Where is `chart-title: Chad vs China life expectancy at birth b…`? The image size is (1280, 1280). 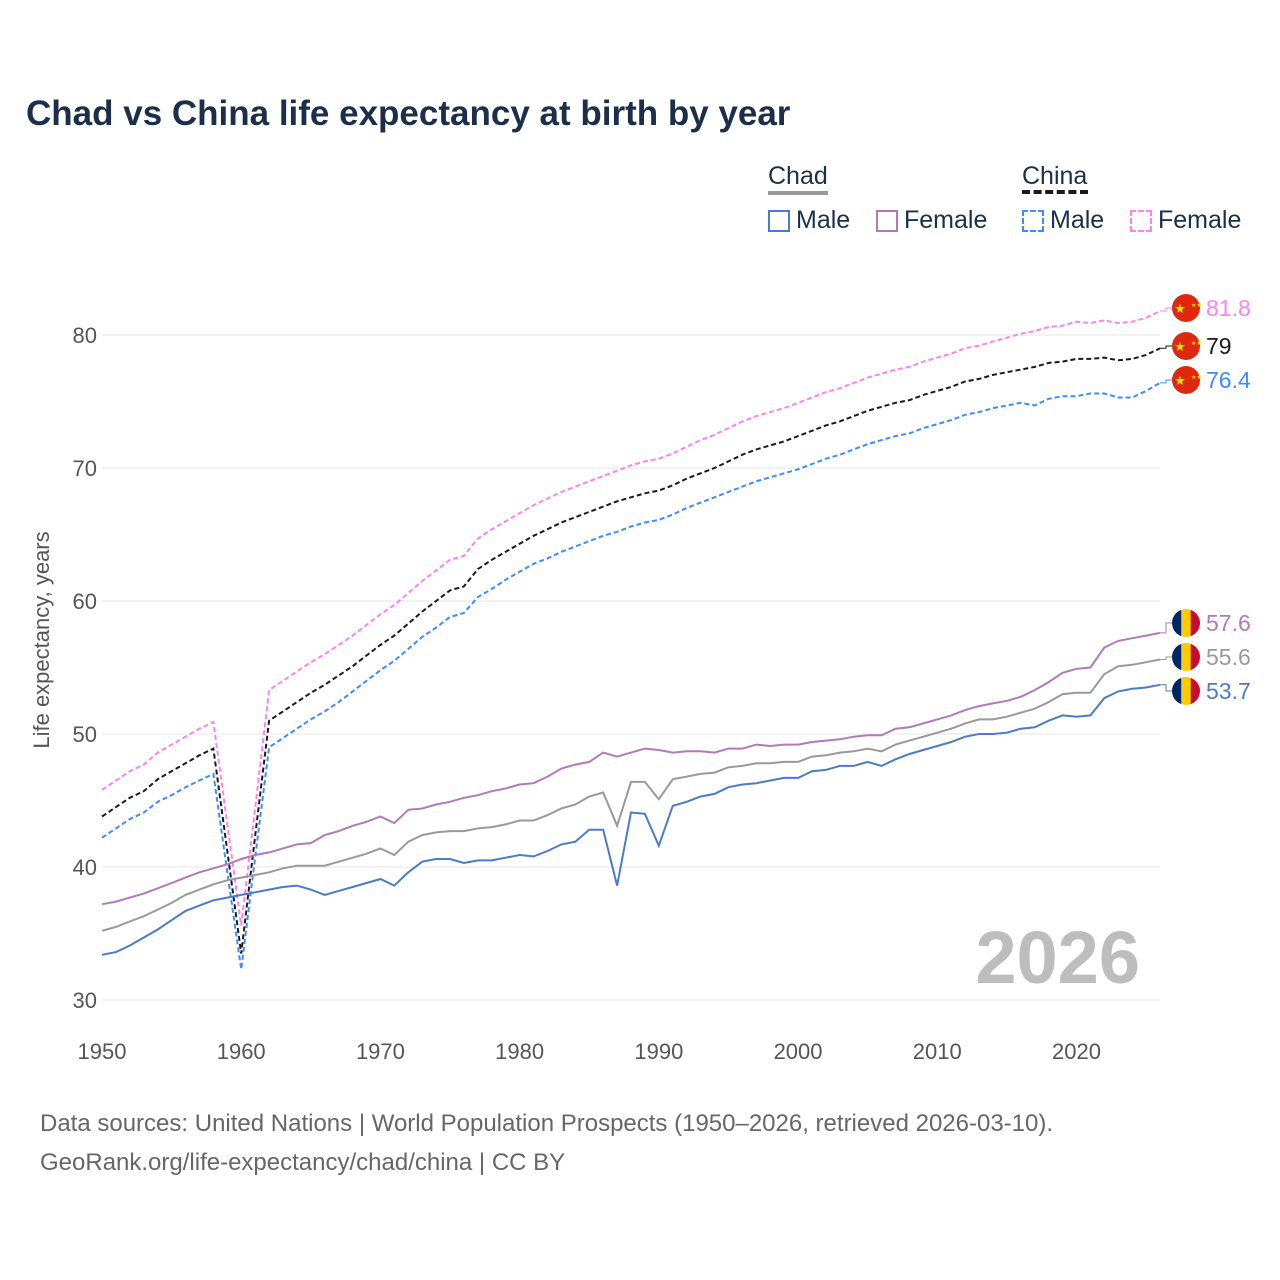
chart-title: Chad vs China life expectancy at birth b… is located at coordinates (408, 113).